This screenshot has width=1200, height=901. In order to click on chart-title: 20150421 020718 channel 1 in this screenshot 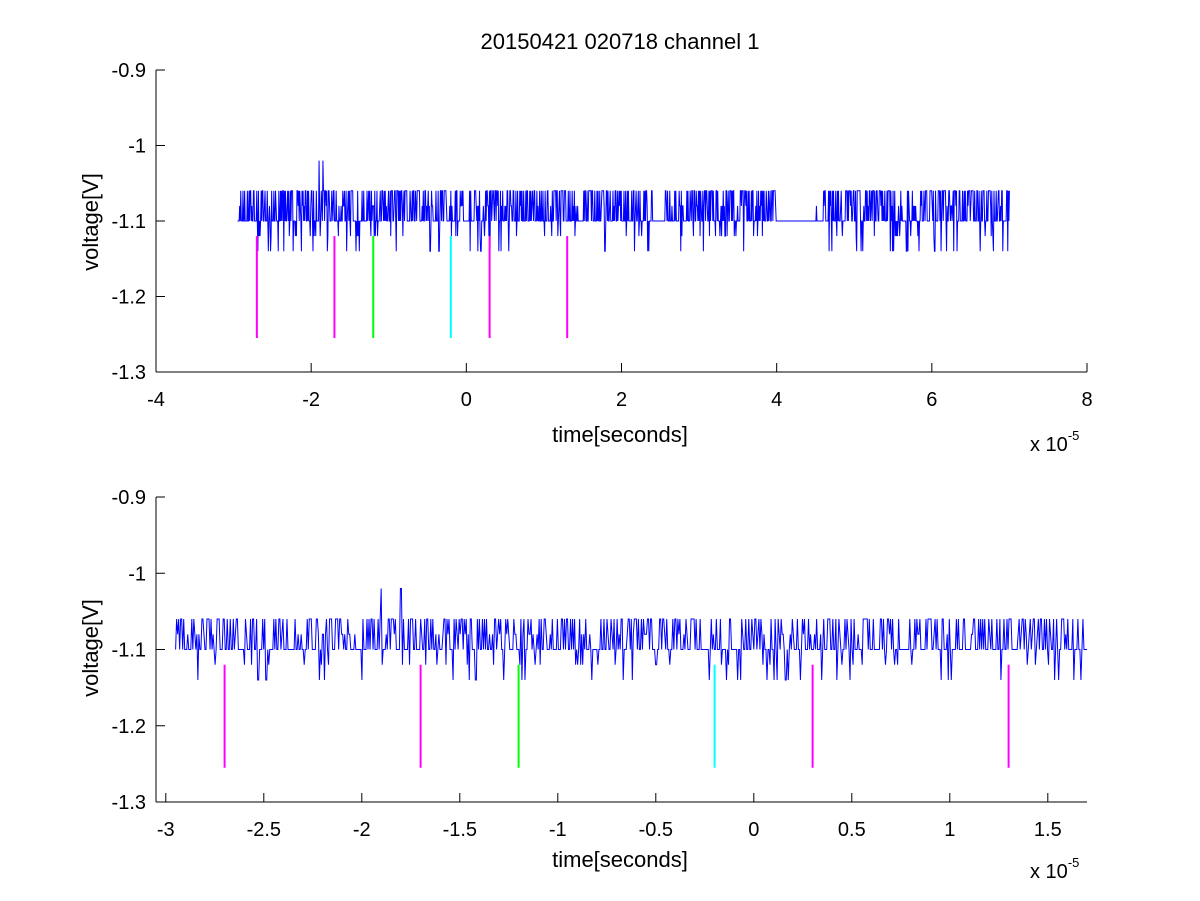, I will do `click(620, 41)`.